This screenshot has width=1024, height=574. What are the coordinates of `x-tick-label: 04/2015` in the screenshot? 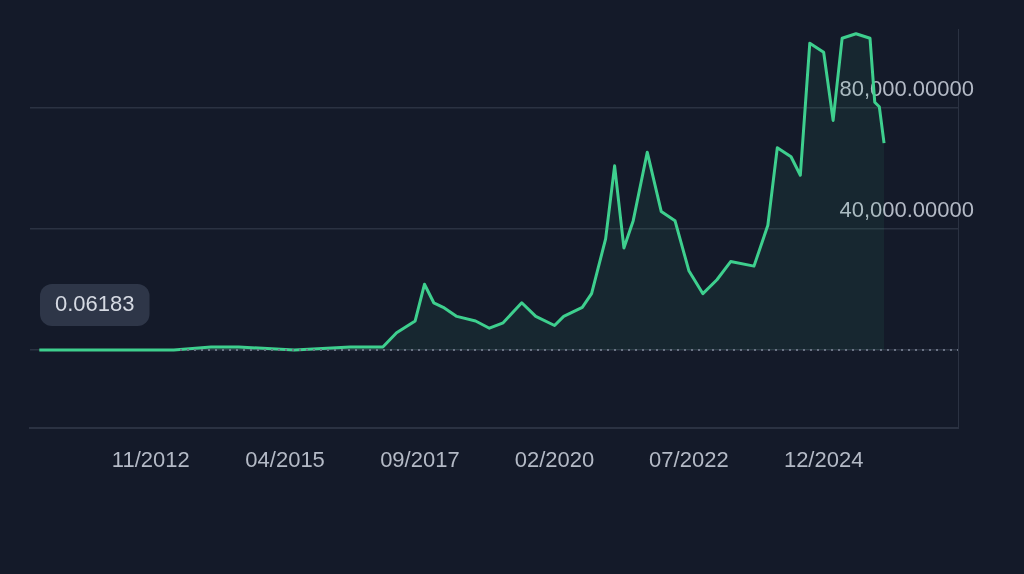 It's located at (285, 459).